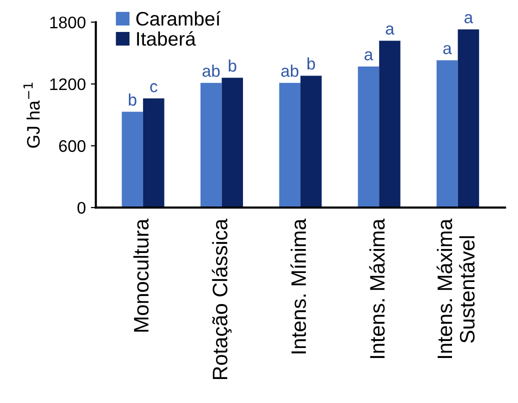 This screenshot has width=518, height=403. What do you see at coordinates (178, 18) in the screenshot?
I see `legend-label: Carambeí` at bounding box center [178, 18].